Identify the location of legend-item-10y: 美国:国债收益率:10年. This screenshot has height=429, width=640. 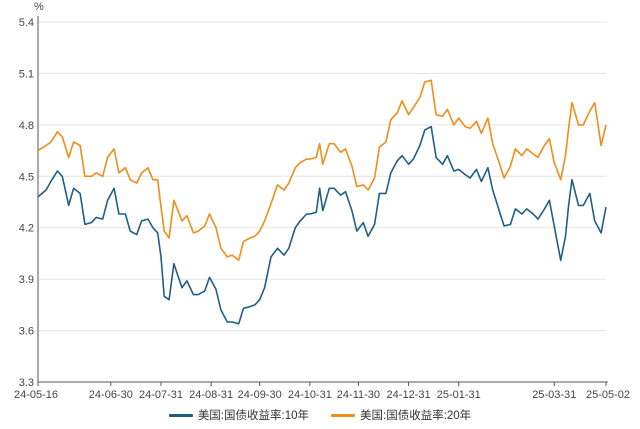
(238, 415).